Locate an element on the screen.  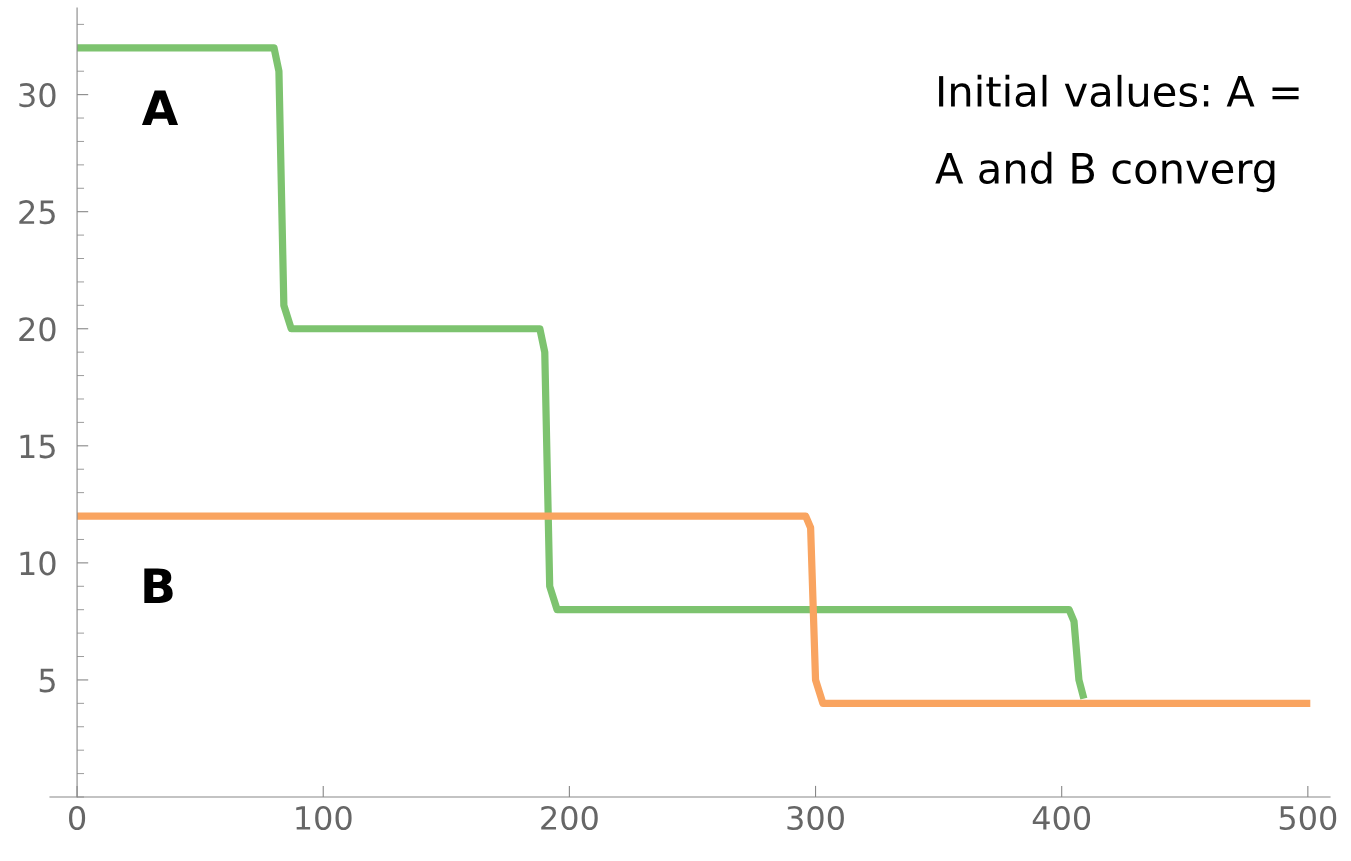
y-tick-label: 15 is located at coordinates (37, 446).